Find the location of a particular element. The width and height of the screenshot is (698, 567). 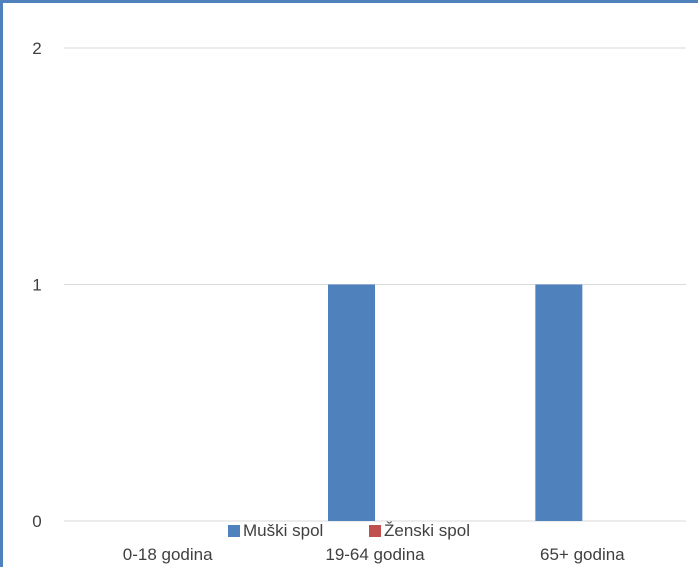

legend-female-label: Ženski spol is located at coordinates (427, 530).